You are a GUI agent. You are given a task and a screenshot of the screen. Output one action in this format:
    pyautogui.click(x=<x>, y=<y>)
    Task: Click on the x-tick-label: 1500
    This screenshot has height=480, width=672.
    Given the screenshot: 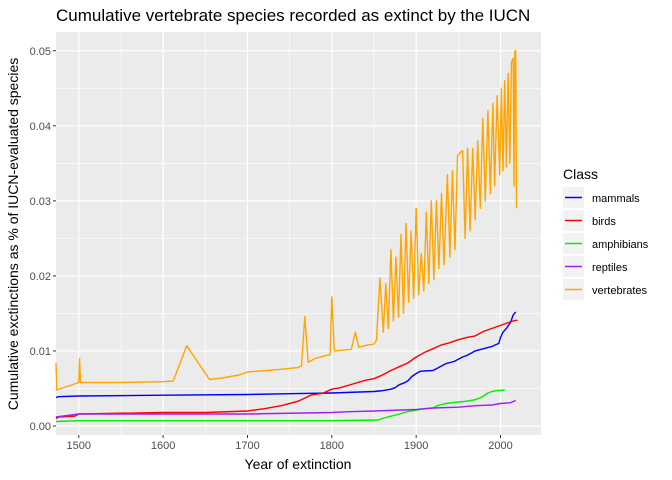 What is the action you would take?
    pyautogui.click(x=79, y=446)
    